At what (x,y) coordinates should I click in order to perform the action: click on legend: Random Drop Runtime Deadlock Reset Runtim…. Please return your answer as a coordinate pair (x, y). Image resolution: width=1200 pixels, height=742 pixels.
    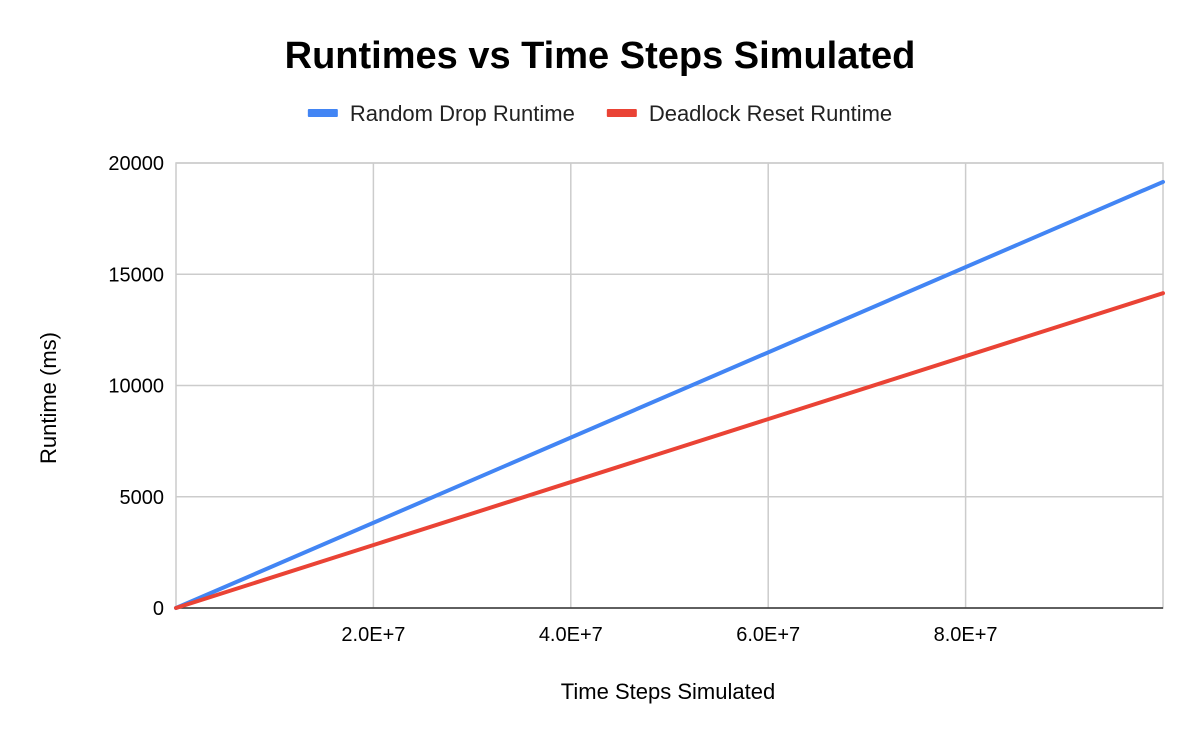
    Looking at the image, I should click on (599, 113).